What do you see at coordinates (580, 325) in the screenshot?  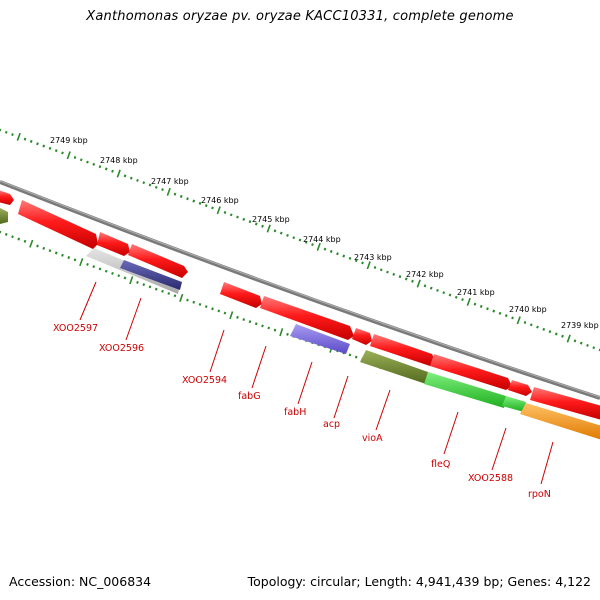 I see `kbp-tick-label: 2739 kbp` at bounding box center [580, 325].